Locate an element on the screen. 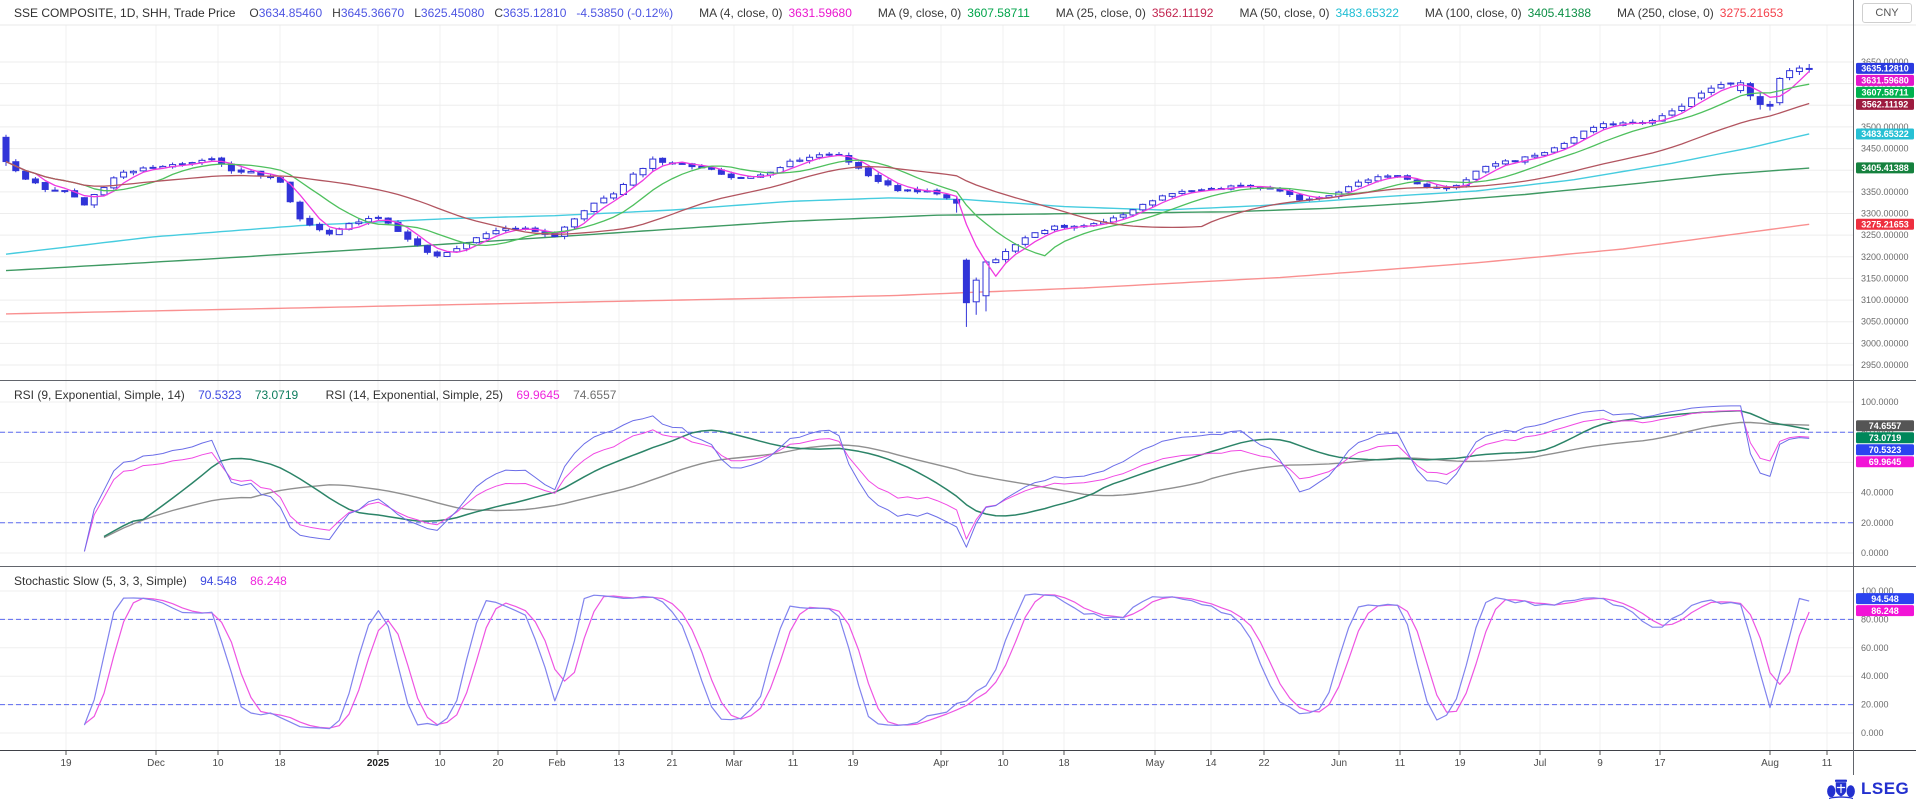 The height and width of the screenshot is (803, 1916). axis-badge: 3405.41388 is located at coordinates (1885, 168).